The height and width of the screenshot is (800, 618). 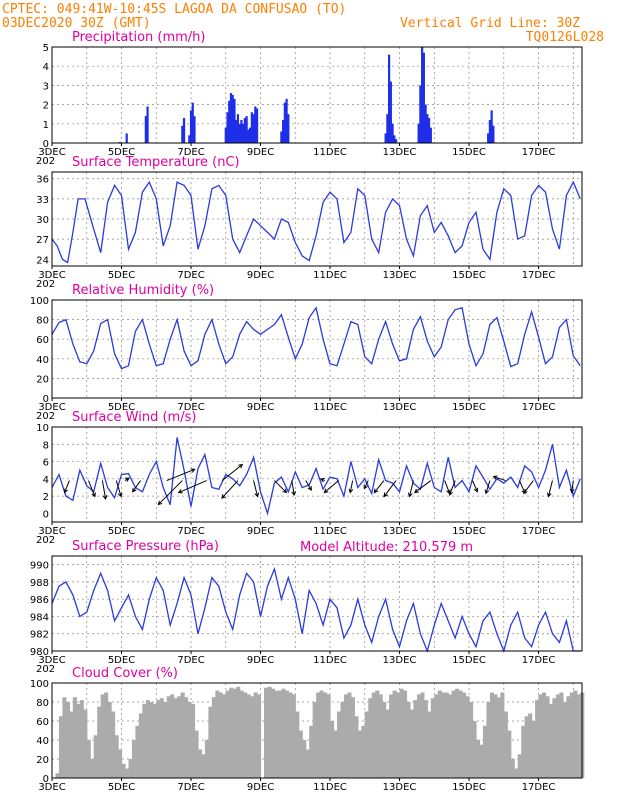 What do you see at coordinates (42, 240) in the screenshot?
I see `y-tick-label: 27` at bounding box center [42, 240].